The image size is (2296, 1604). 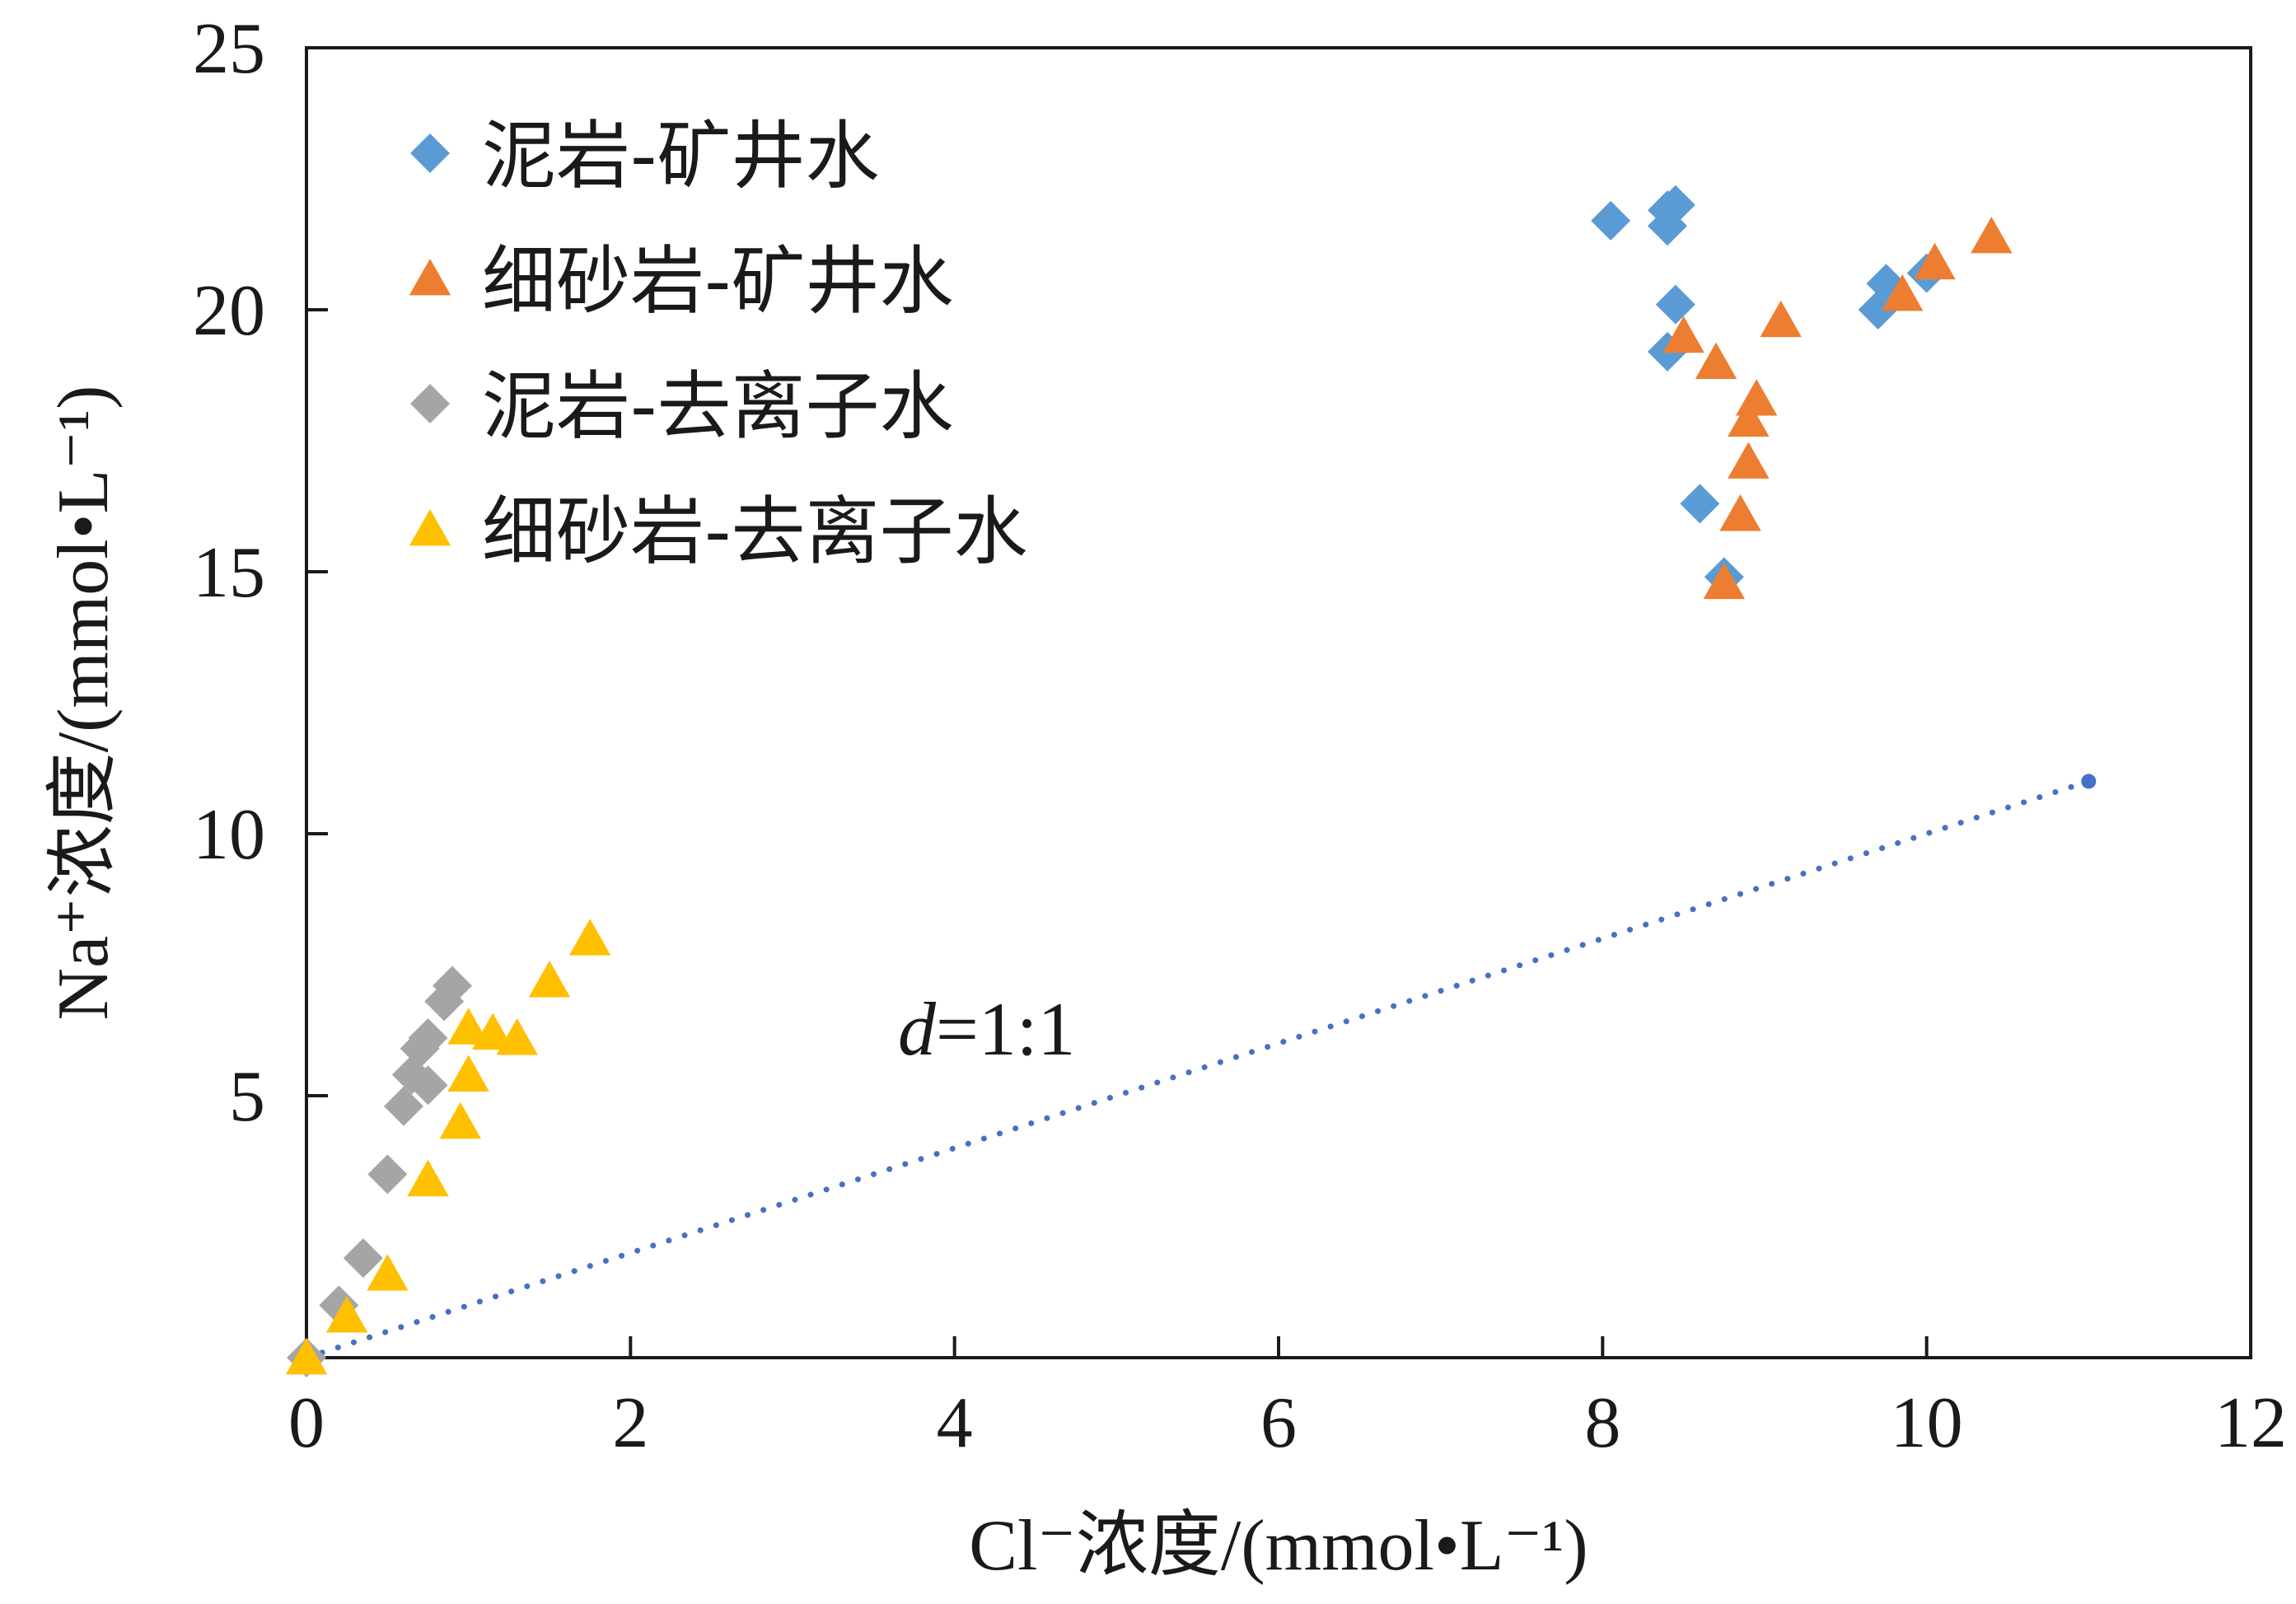 What do you see at coordinates (229, 49) in the screenshot?
I see `y-tick-label-4: 25` at bounding box center [229, 49].